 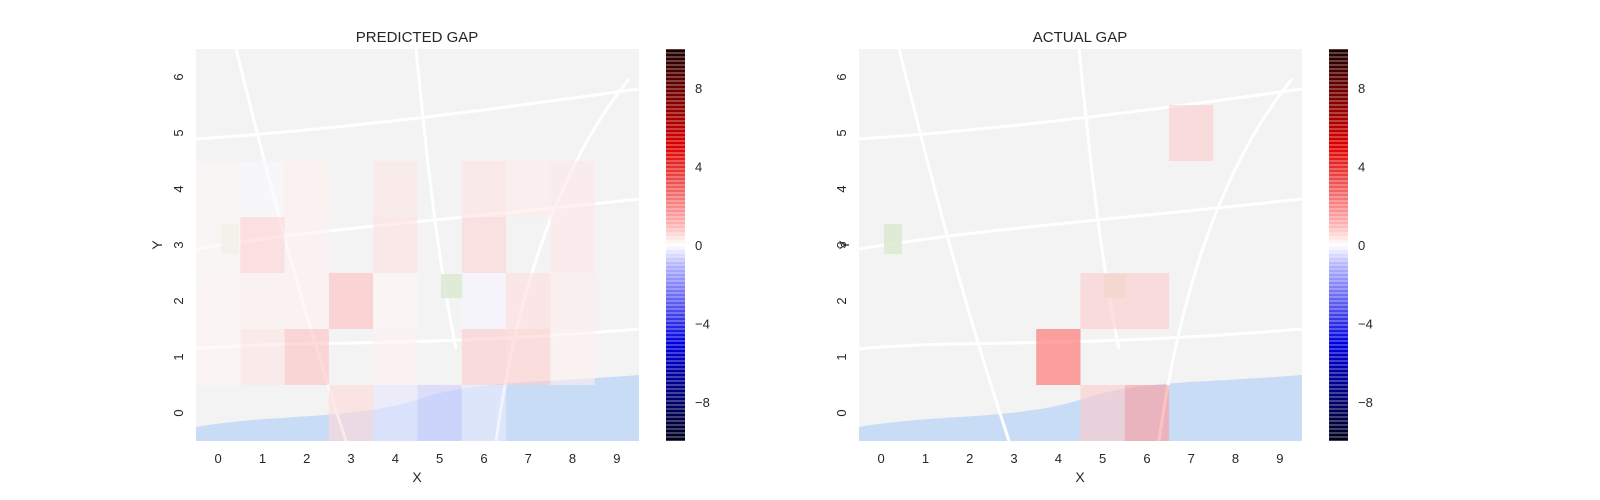 I want to click on colorbar-tick-label: 8, so click(x=698, y=88).